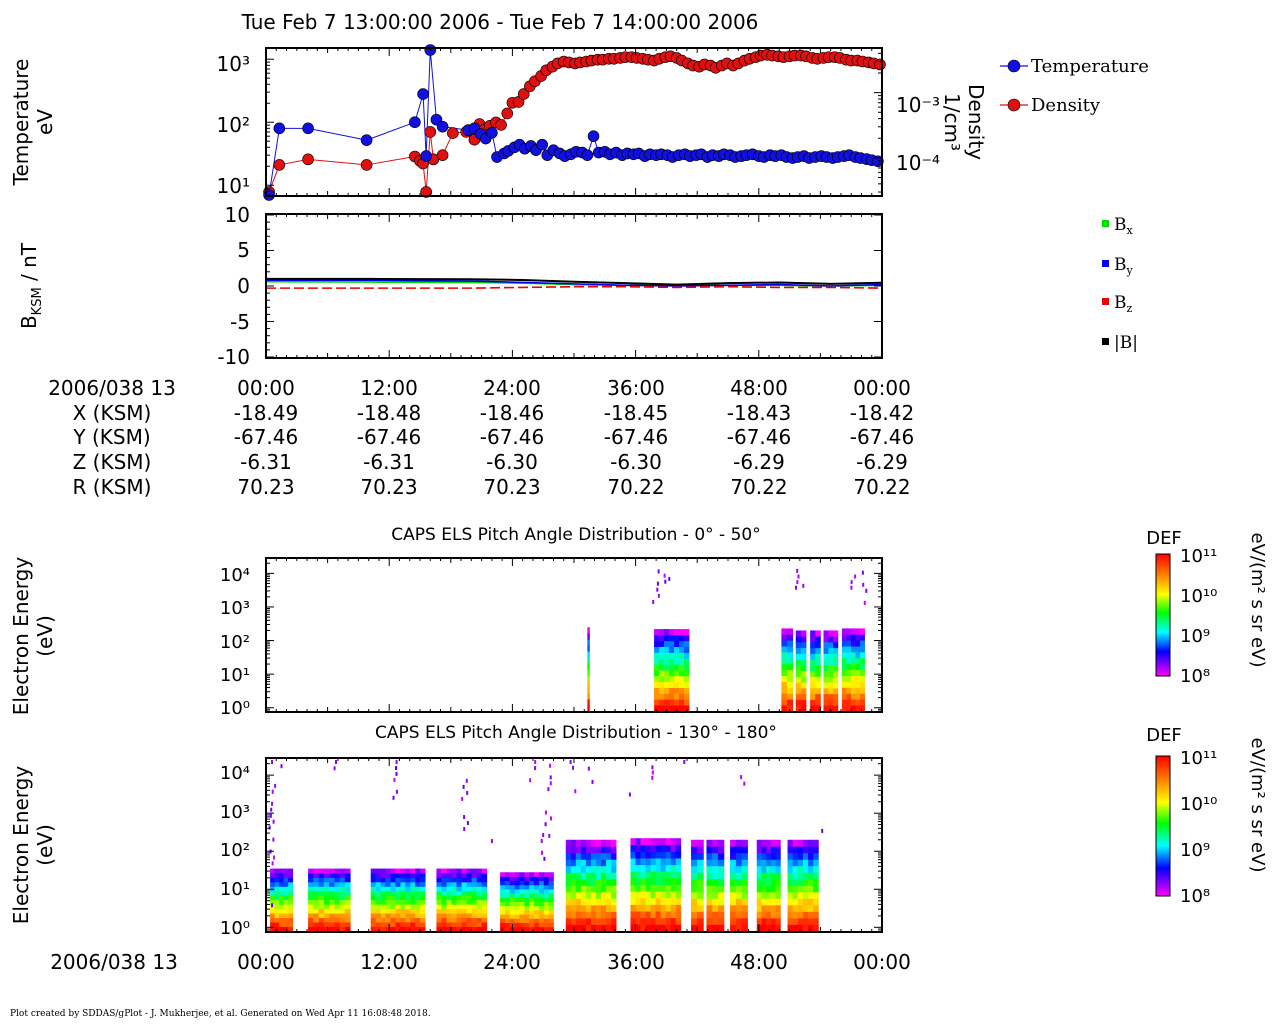 The image size is (1280, 1024). What do you see at coordinates (237, 215) in the screenshot?
I see `bfield-ytick-label: 10` at bounding box center [237, 215].